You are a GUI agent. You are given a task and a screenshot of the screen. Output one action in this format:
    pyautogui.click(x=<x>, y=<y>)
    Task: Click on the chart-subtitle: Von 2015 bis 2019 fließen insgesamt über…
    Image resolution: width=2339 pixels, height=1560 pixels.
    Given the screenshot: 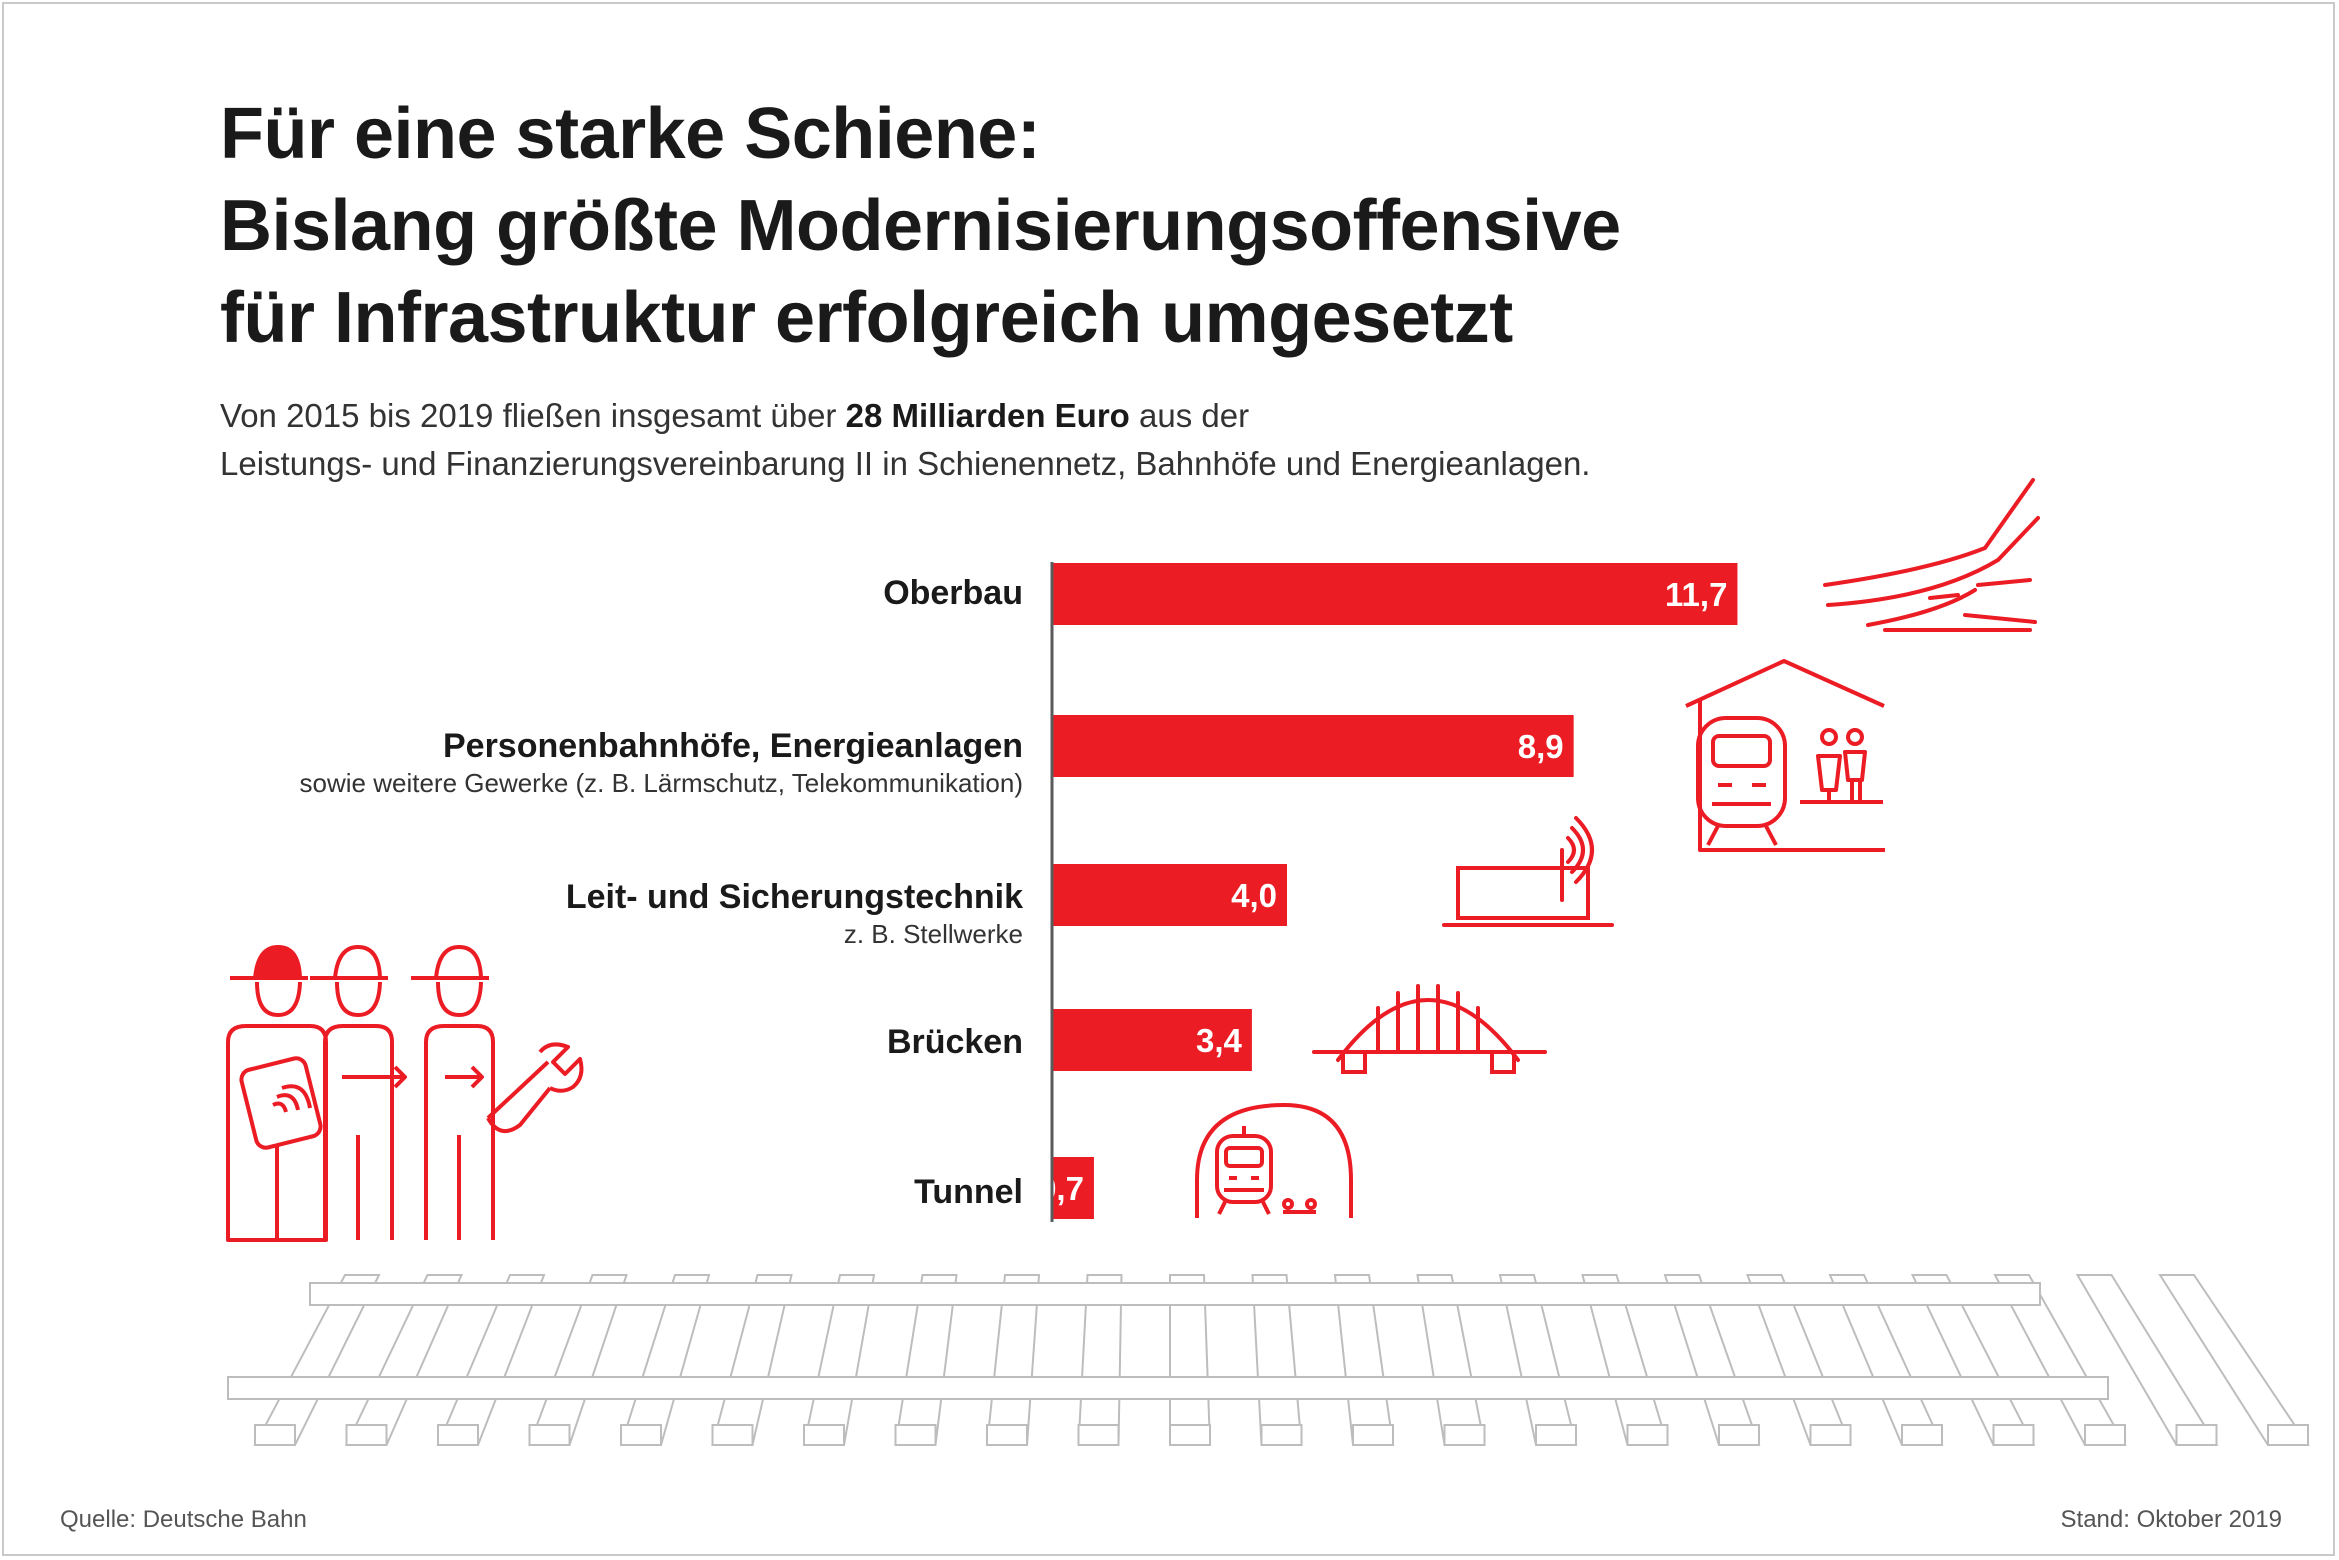 What is the action you would take?
    pyautogui.click(x=905, y=440)
    